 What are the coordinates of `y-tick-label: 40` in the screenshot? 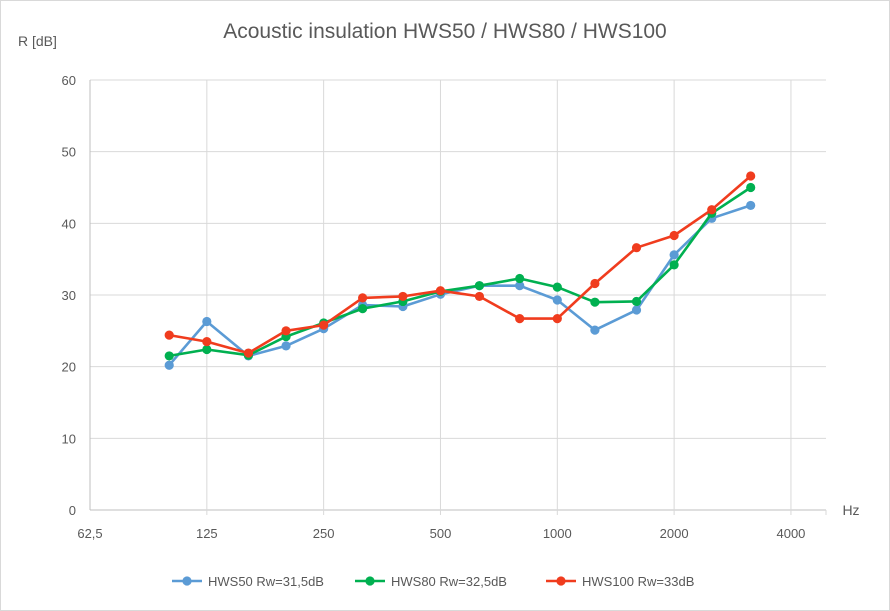 It's located at (69, 223).